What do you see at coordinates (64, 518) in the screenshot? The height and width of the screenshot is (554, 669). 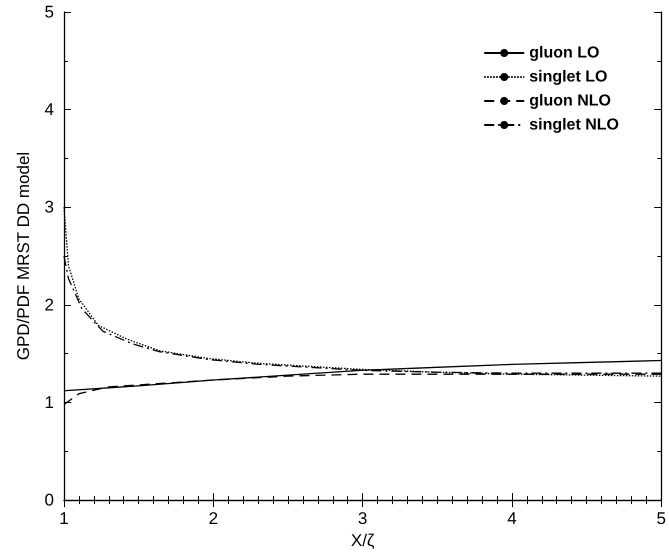 I see `x-tick-label: 1` at bounding box center [64, 518].